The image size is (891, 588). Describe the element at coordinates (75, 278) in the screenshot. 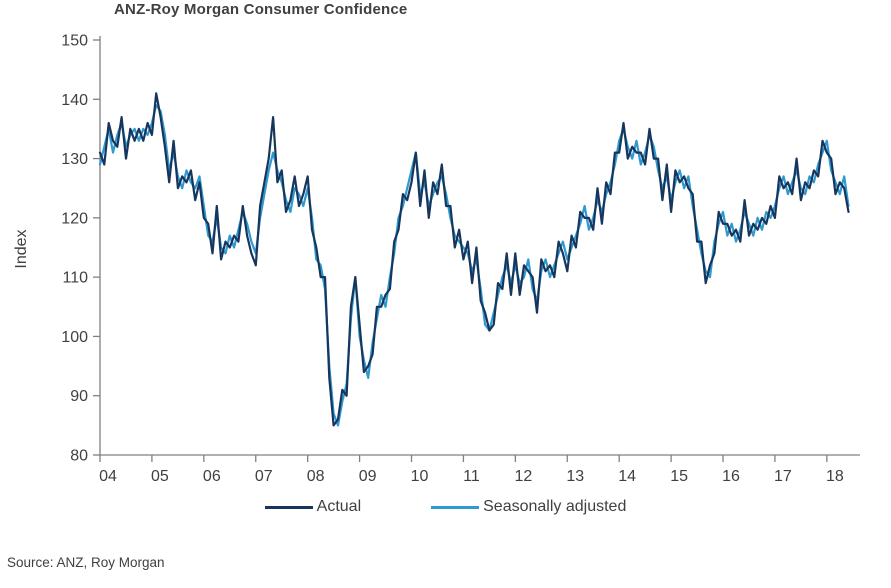

I see `svg-text: 110` at that location.